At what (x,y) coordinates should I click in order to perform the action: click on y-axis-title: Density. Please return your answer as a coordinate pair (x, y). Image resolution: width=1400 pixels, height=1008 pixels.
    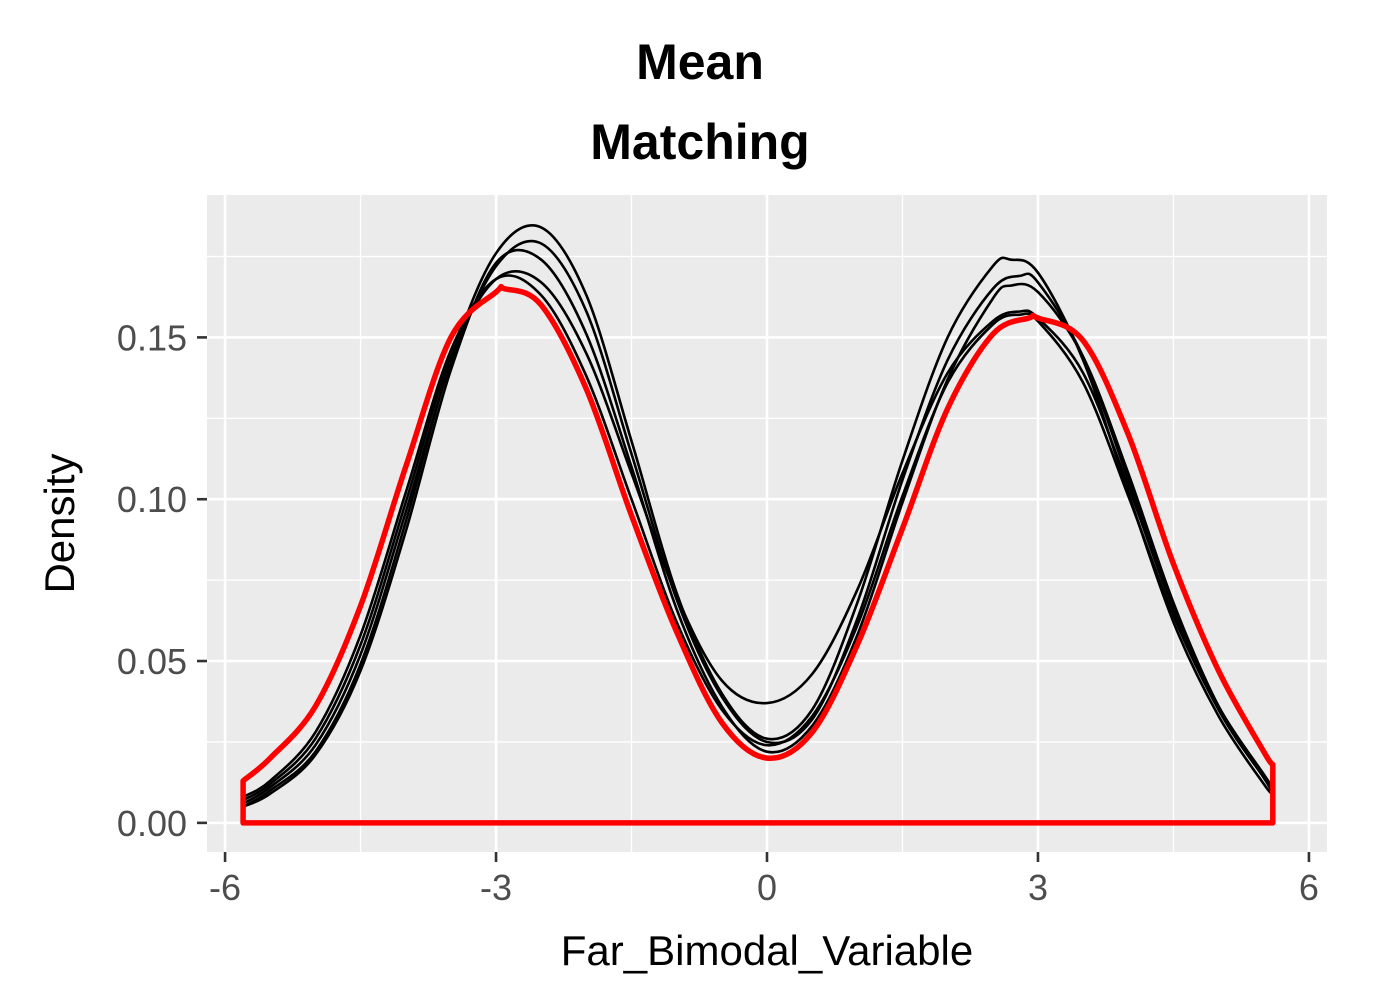
    Looking at the image, I should click on (59, 523).